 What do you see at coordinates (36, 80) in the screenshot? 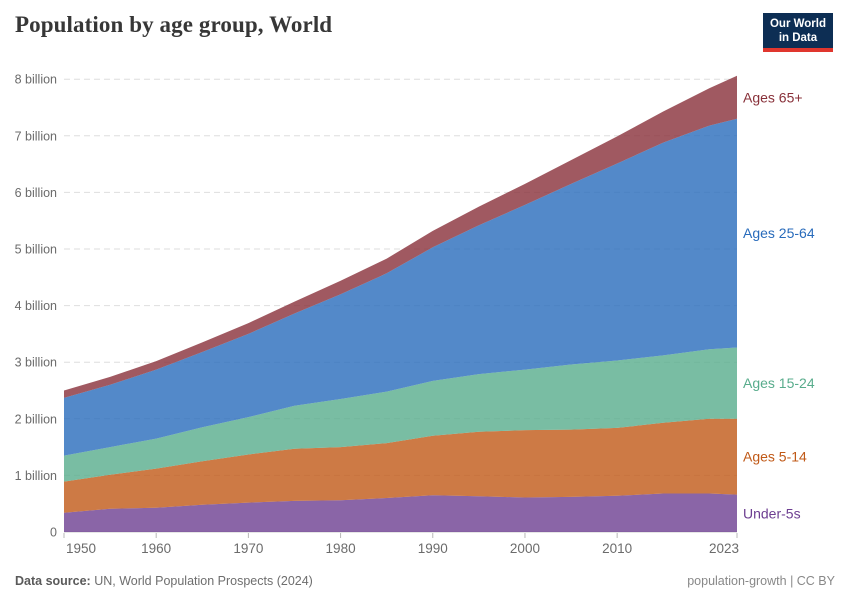
I see `y-tick-label-8: 8 billion` at bounding box center [36, 80].